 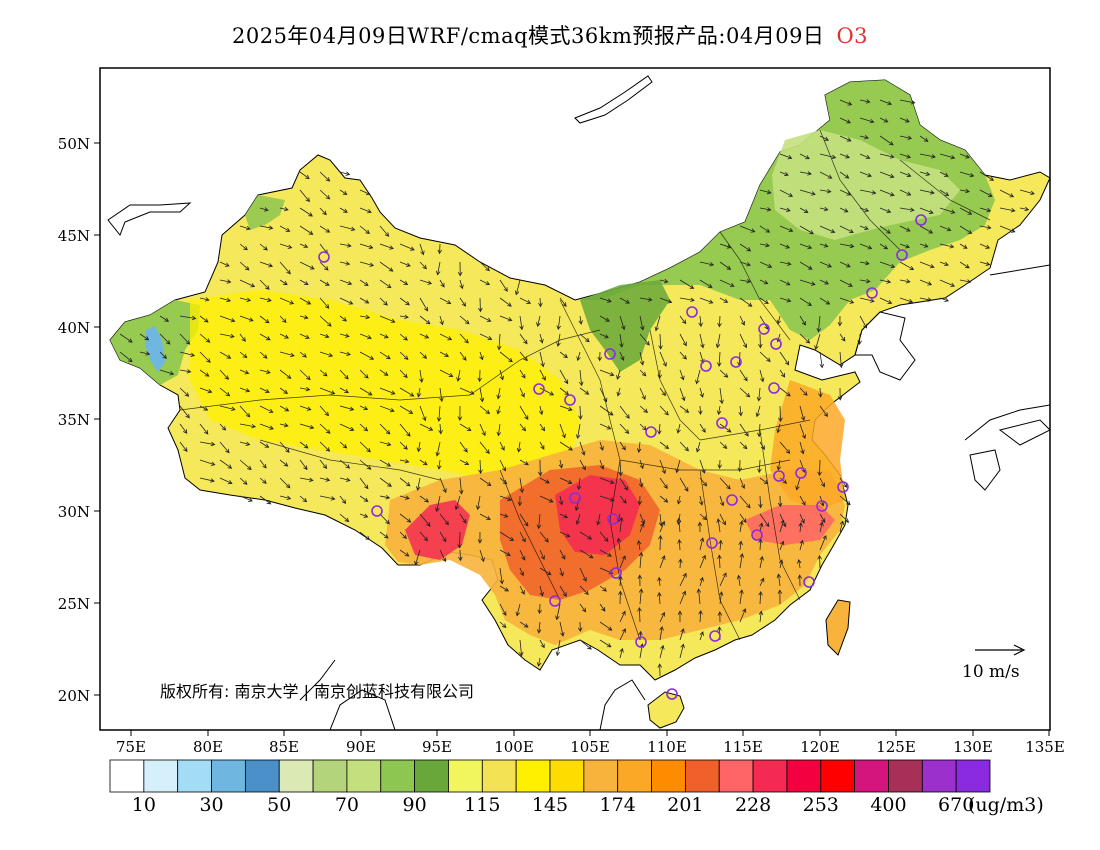 I want to click on colorbar-tick-label: 70, so click(x=347, y=805).